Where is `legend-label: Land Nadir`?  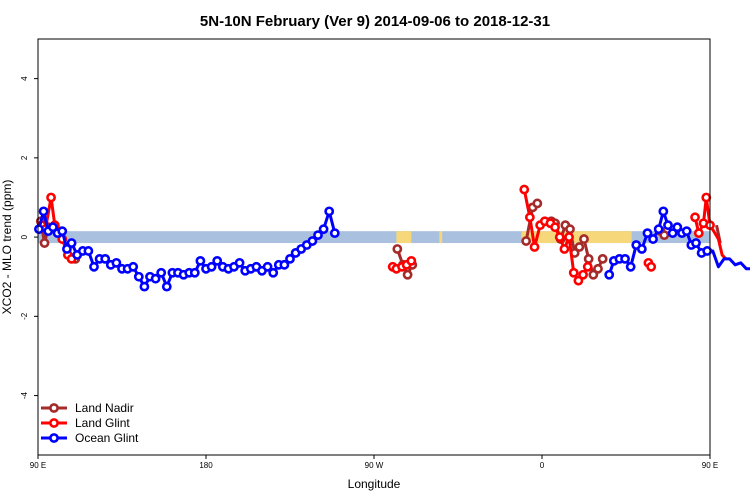 legend-label: Land Nadir is located at coordinates (104, 408).